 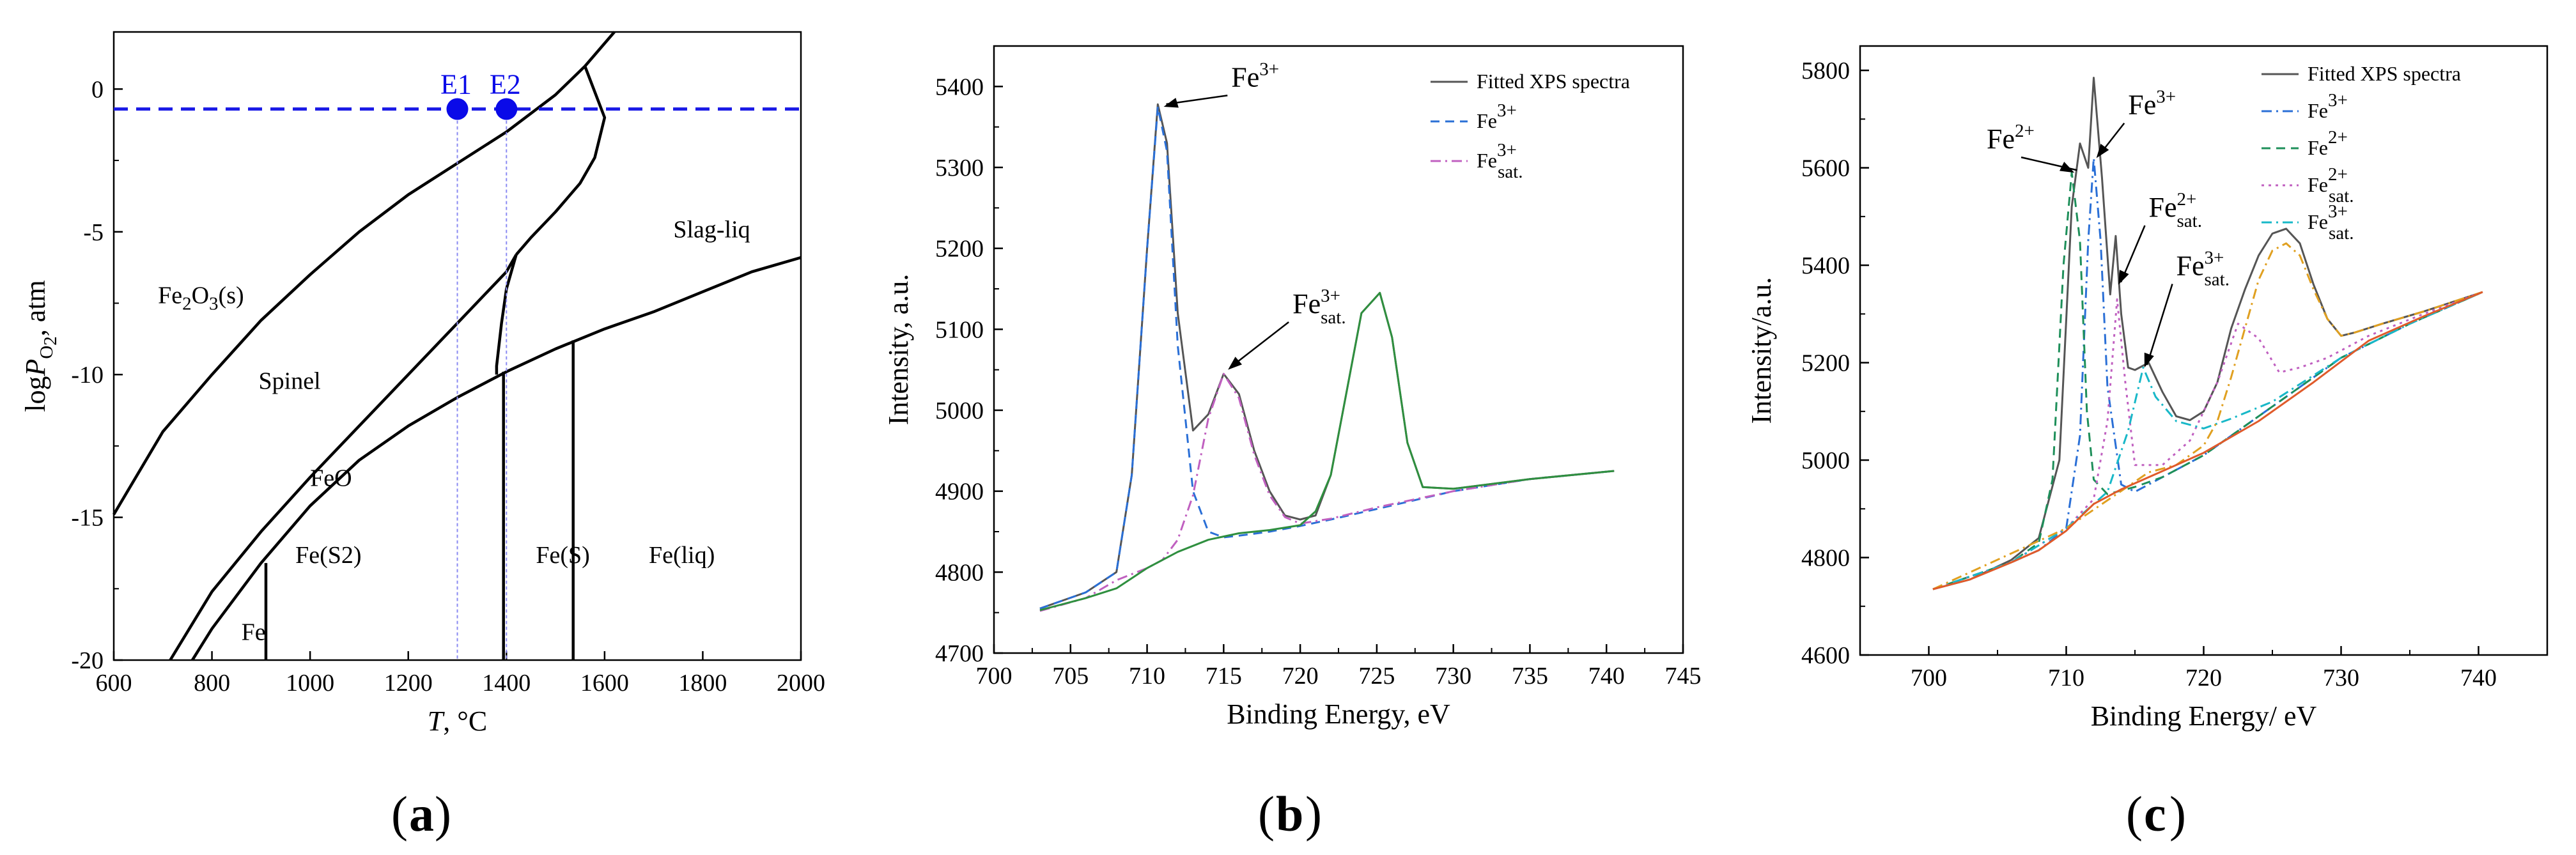 I want to click on y-tick-label: 5800, so click(x=1825, y=71).